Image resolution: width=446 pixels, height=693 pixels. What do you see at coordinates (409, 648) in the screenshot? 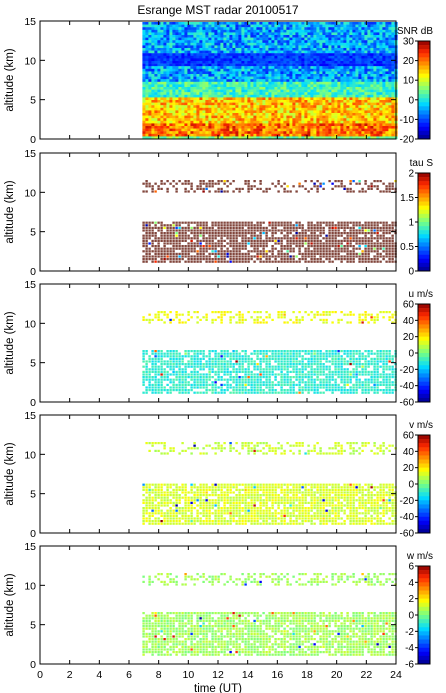
I see `colorbar-tick-label: -4` at bounding box center [409, 648].